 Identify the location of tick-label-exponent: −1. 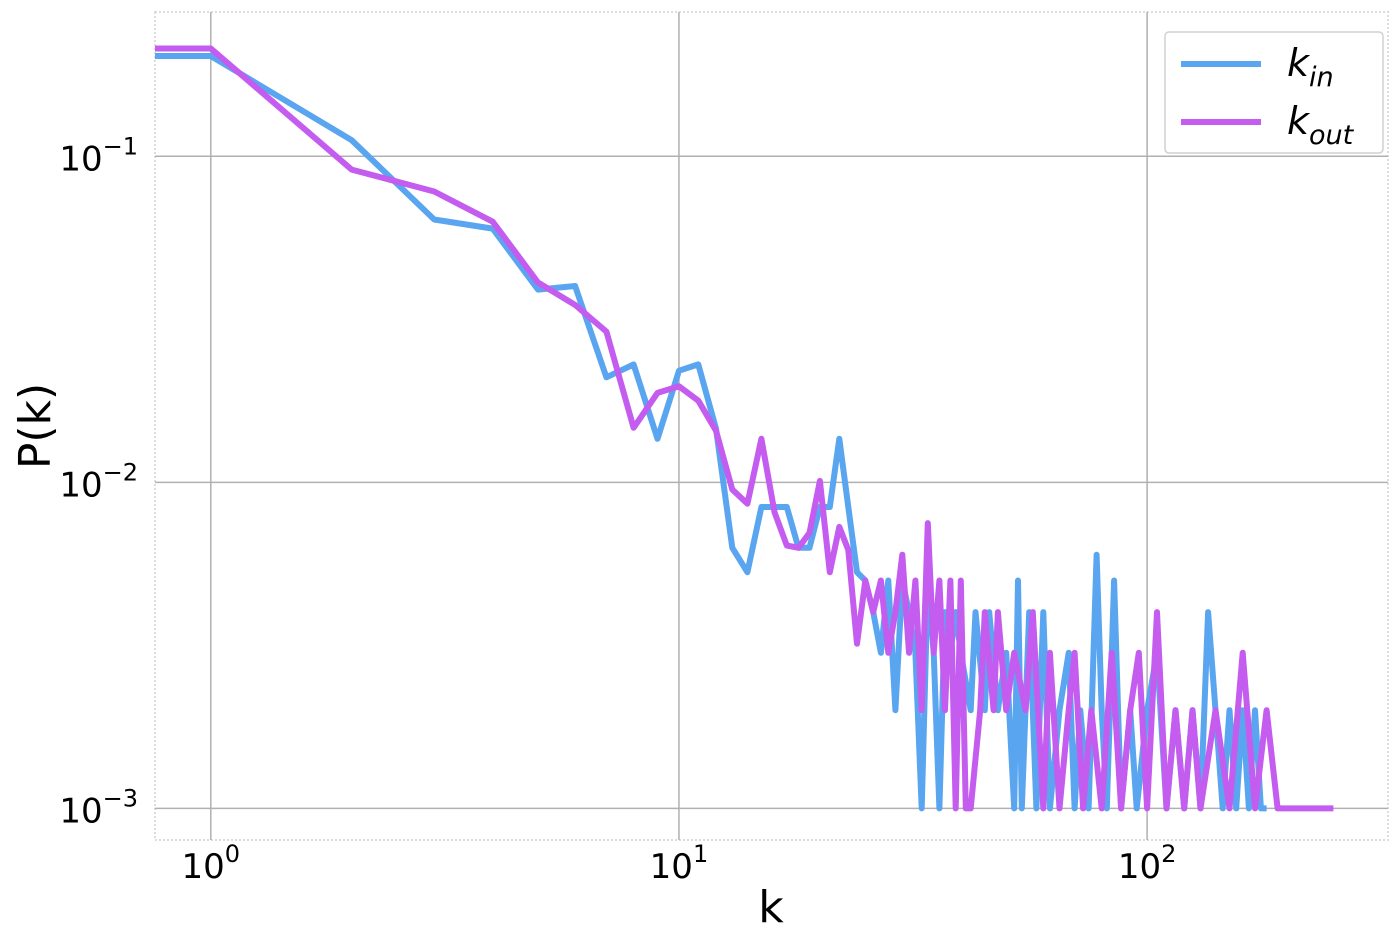
(120, 146).